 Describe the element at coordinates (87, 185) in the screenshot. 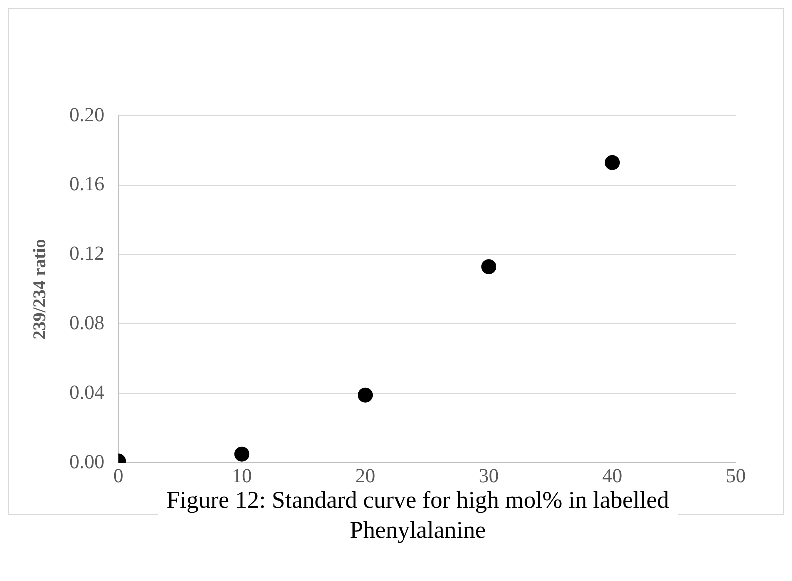

I see `y-tick-label: 0.16` at that location.